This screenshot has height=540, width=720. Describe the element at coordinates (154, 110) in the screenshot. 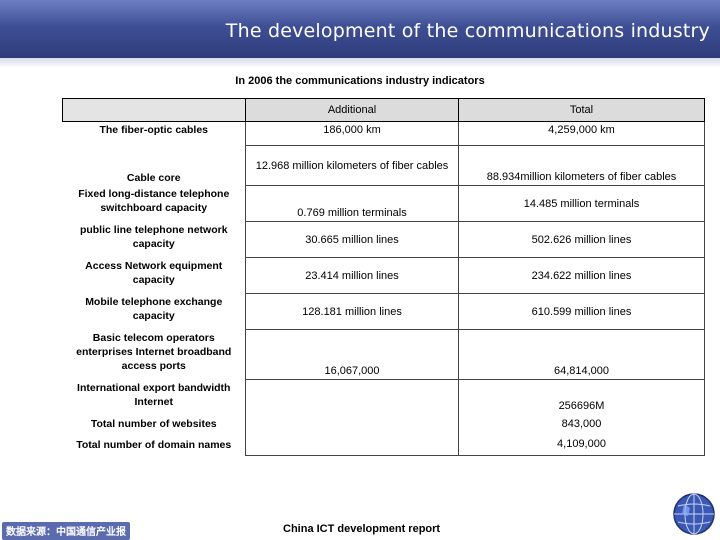

I see `header-blank` at that location.